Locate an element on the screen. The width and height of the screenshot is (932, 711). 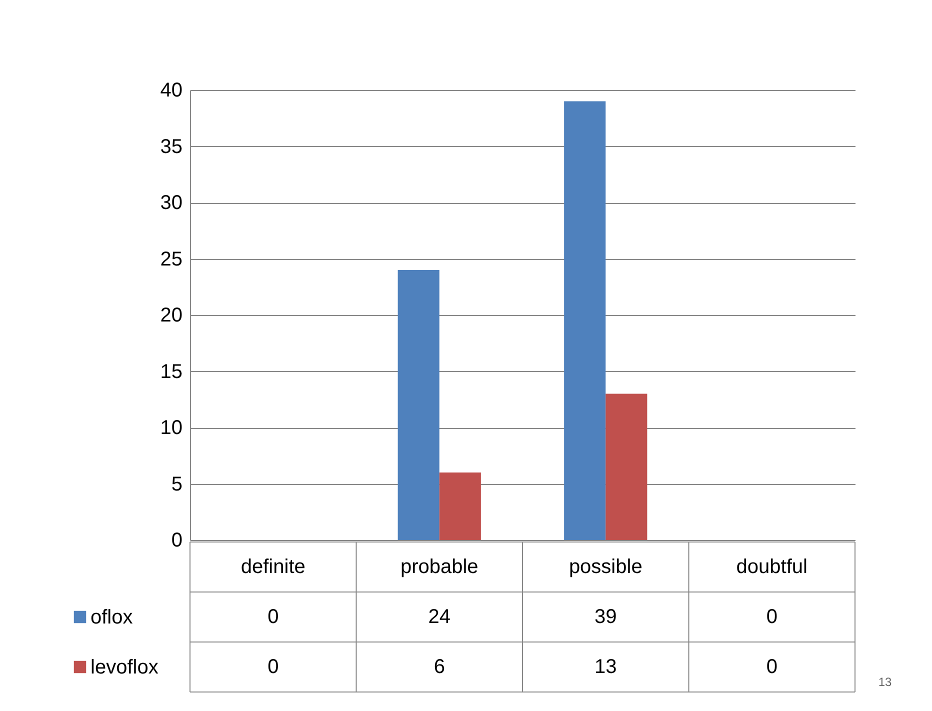
y-tick-label: 40 is located at coordinates (171, 91).